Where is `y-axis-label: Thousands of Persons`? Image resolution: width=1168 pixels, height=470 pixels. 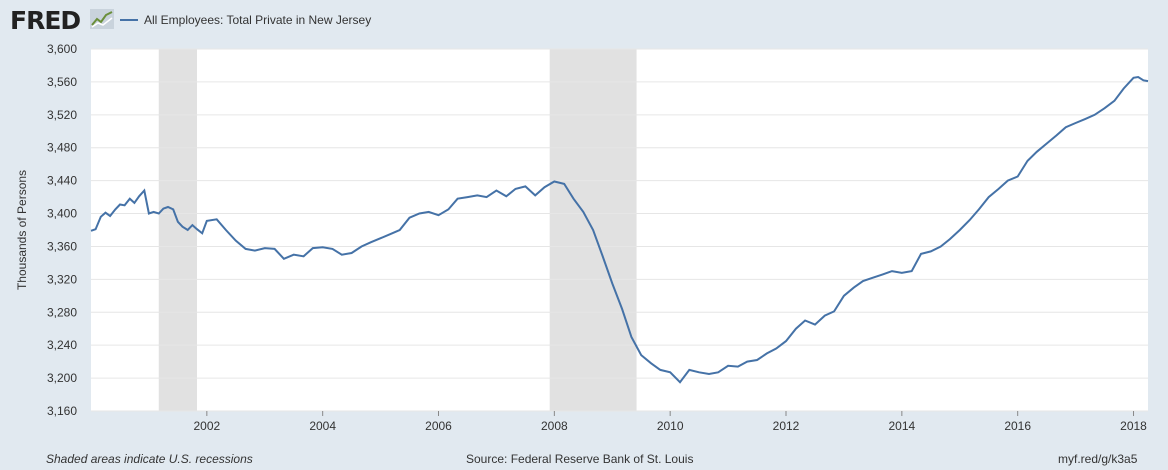 y-axis-label: Thousands of Persons is located at coordinates (22, 230).